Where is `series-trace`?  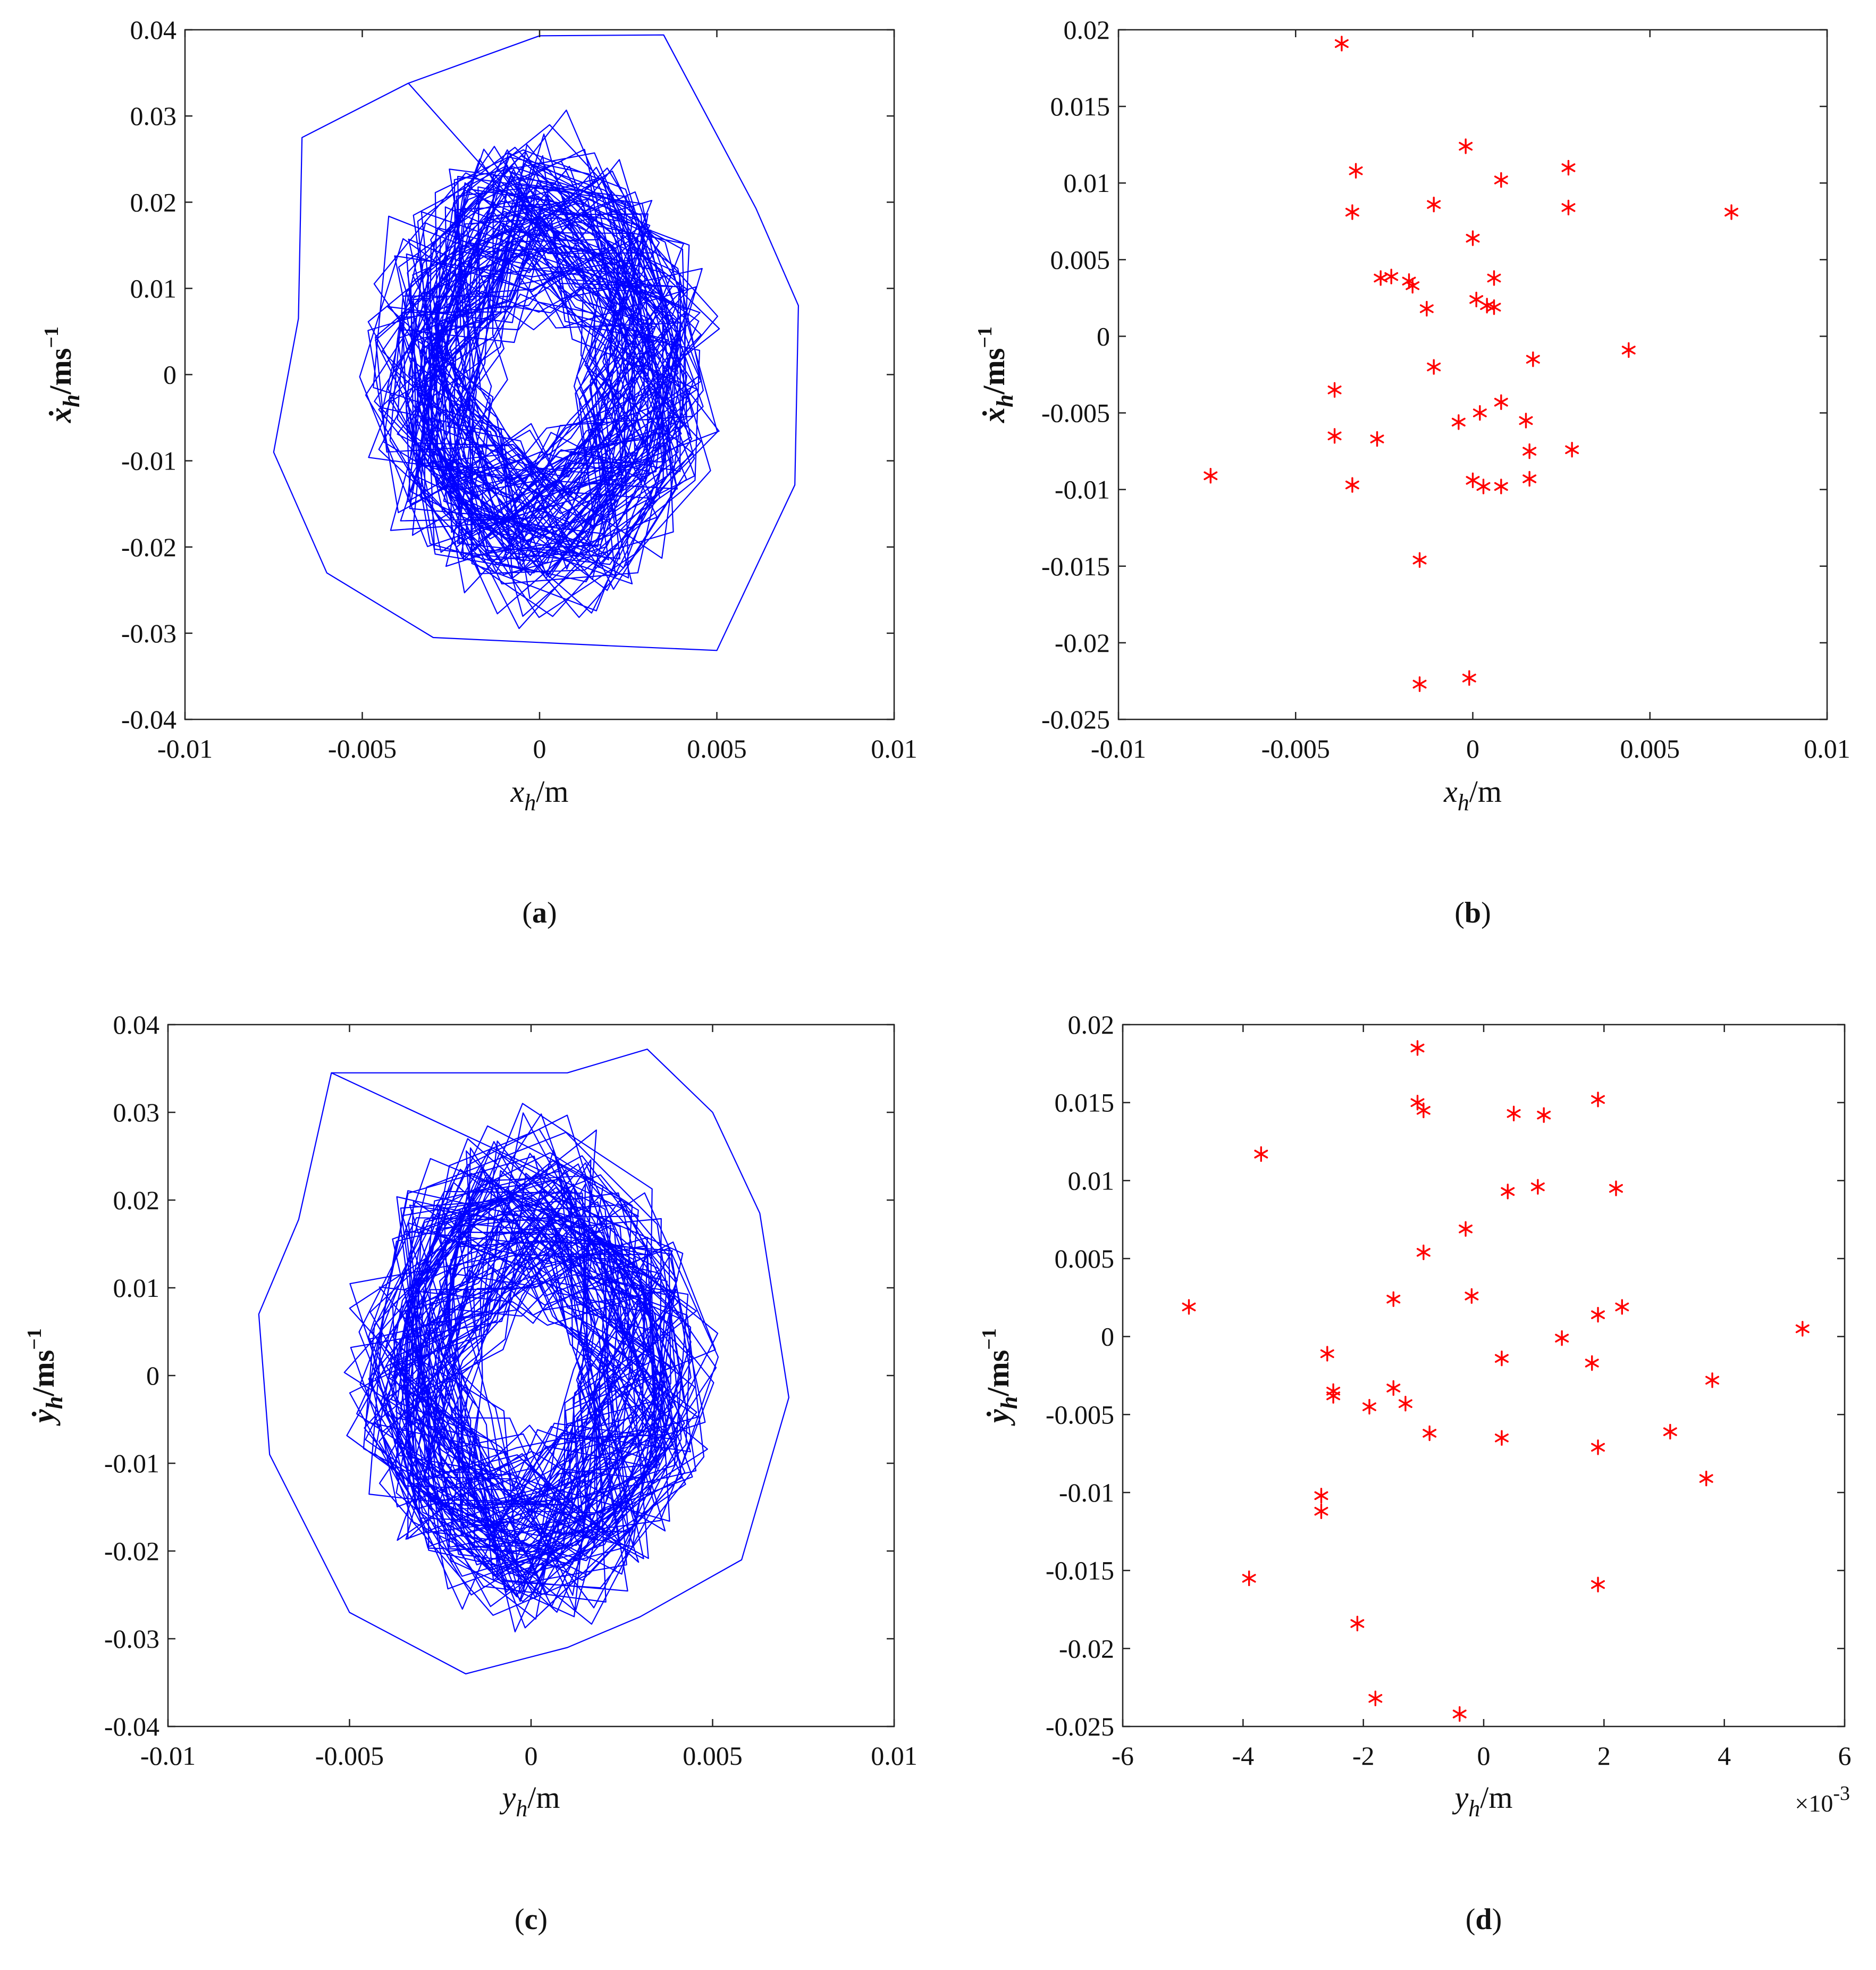
series-trace is located at coordinates (536, 342).